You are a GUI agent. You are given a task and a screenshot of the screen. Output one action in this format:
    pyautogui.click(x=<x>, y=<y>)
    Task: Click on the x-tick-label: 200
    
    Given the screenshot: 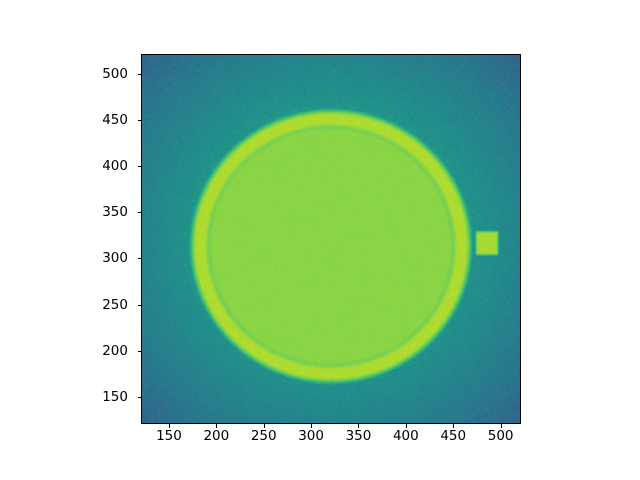 What is the action you would take?
    pyautogui.click(x=216, y=436)
    